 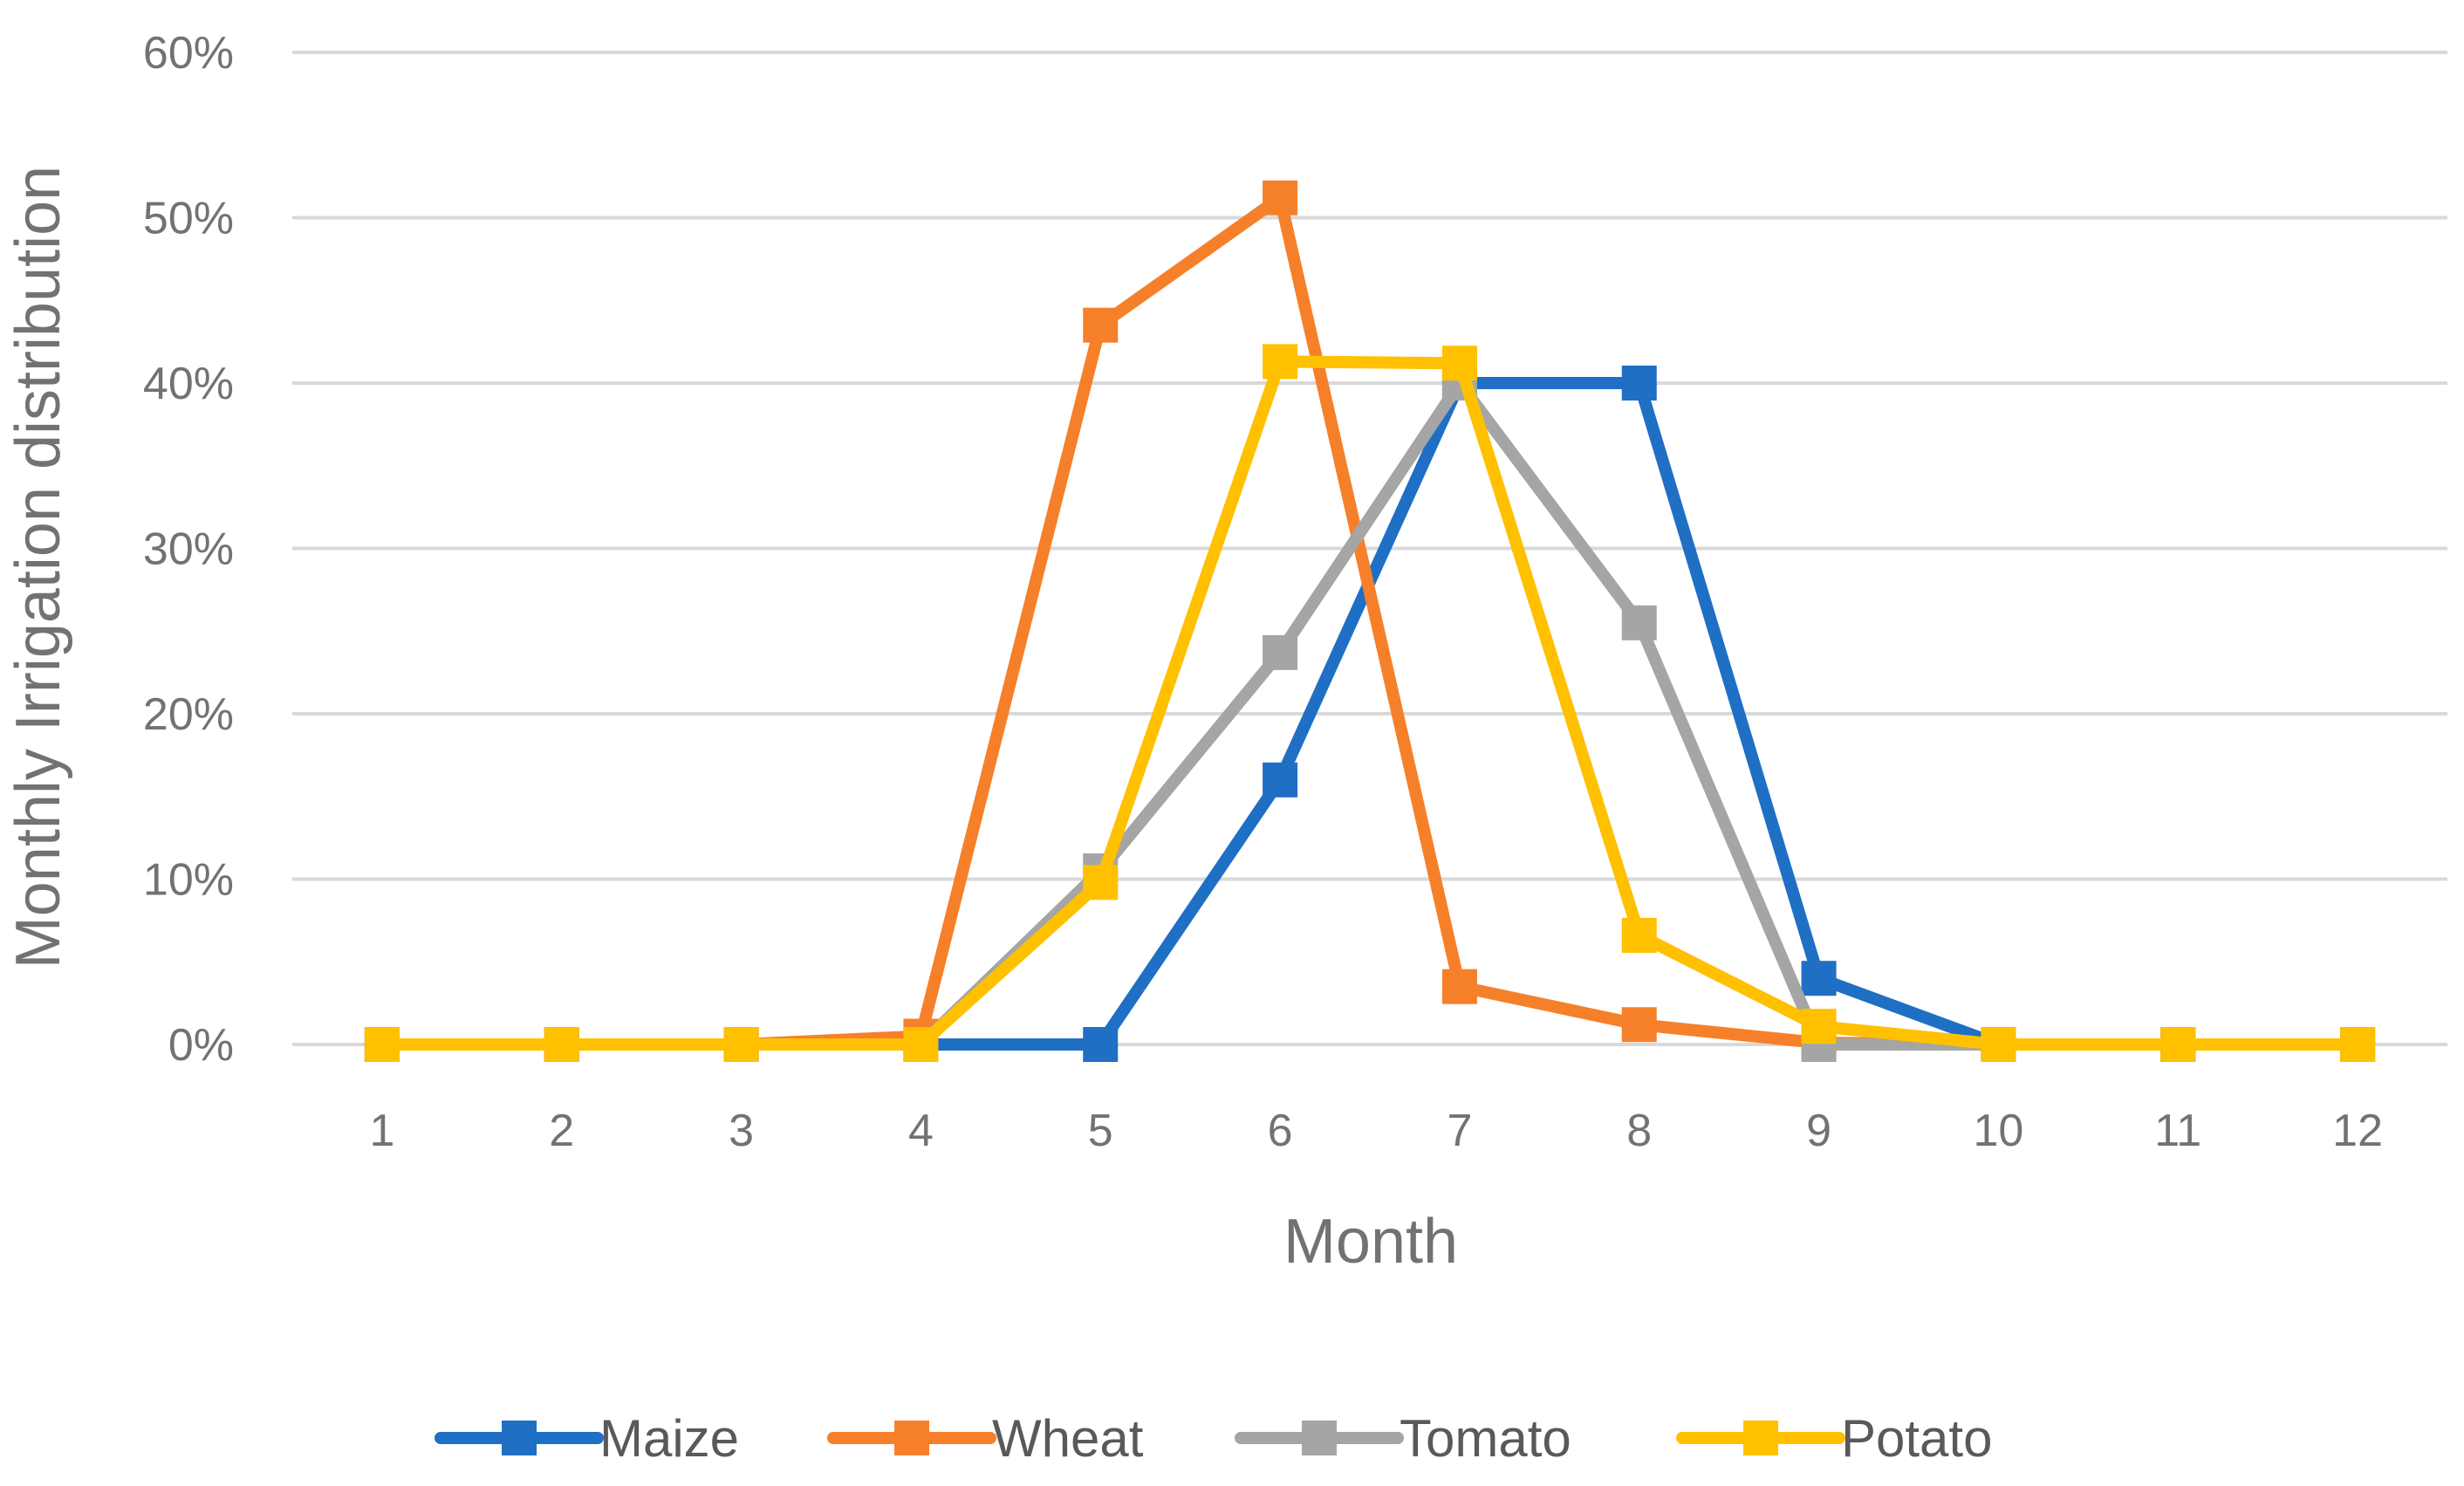 I want to click on y-tick-label: 10%, so click(x=188, y=880).